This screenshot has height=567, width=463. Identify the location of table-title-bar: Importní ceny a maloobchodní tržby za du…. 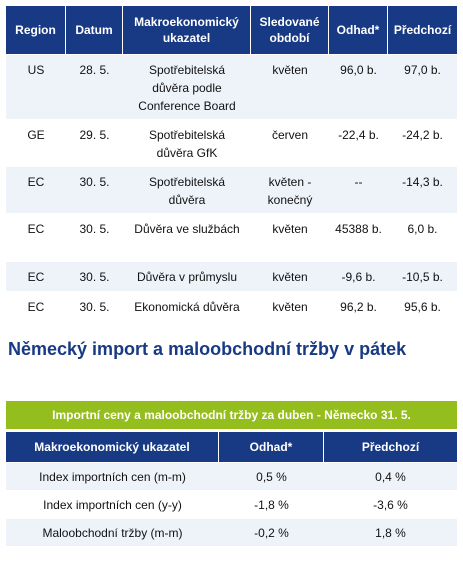
(231, 415).